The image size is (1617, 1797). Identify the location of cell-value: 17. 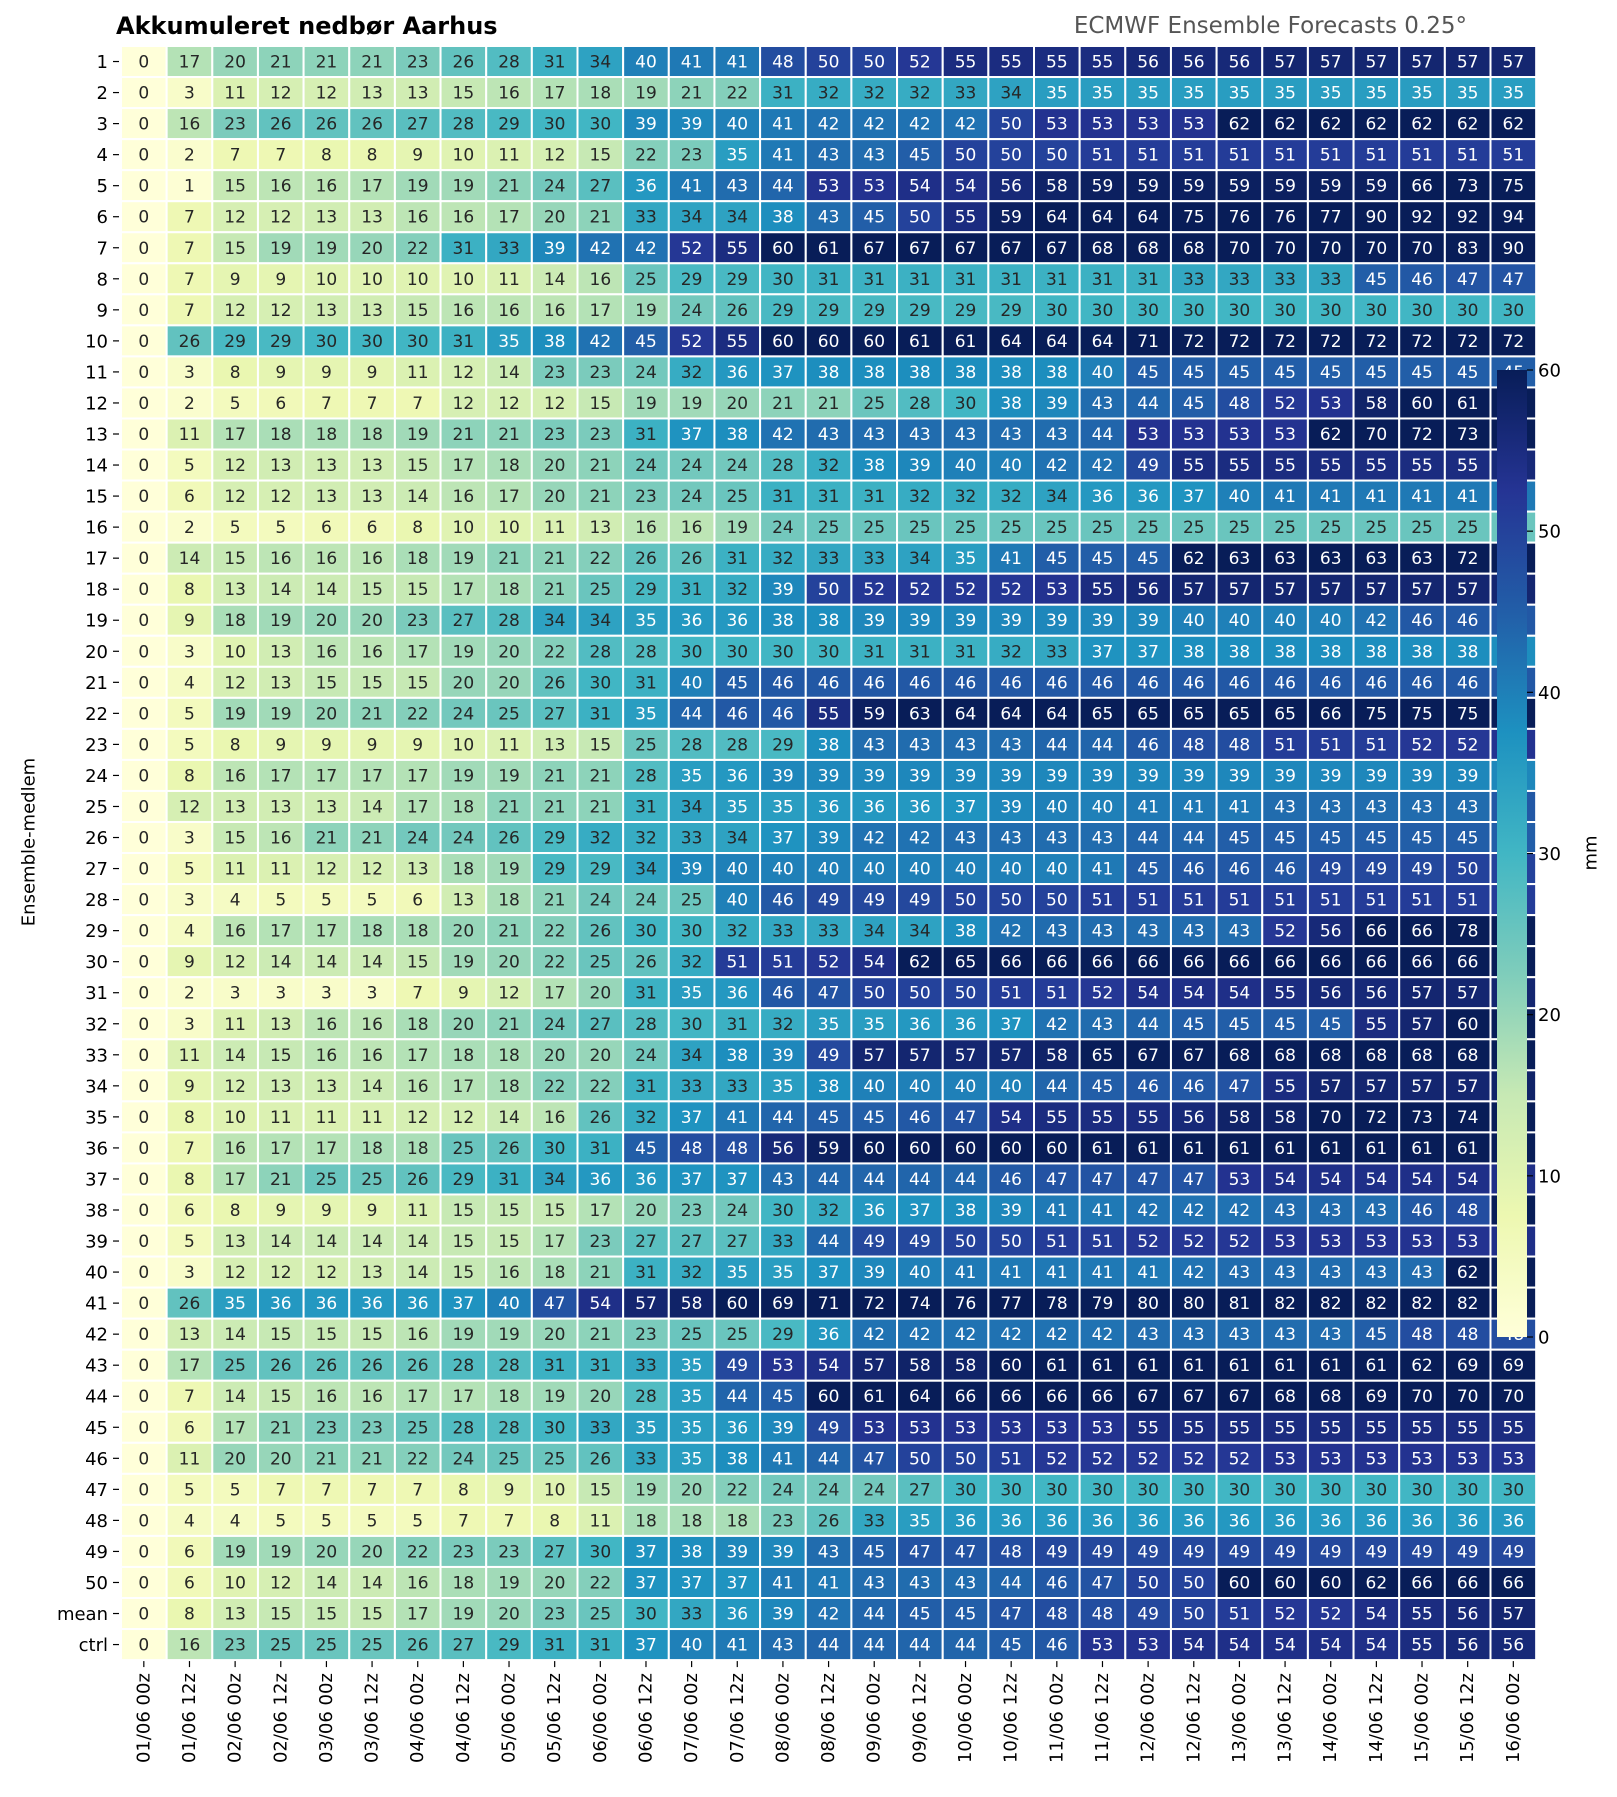
(327, 776).